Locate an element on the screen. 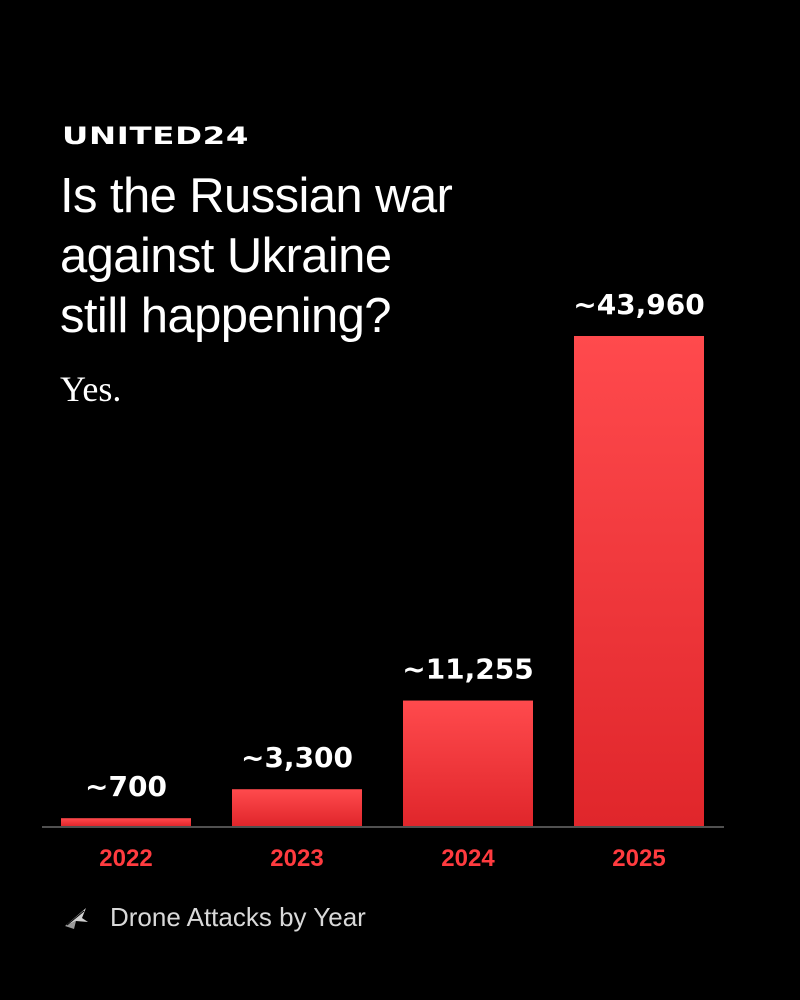 This screenshot has height=1000, width=800. year-label-2024: 2024 is located at coordinates (468, 858).